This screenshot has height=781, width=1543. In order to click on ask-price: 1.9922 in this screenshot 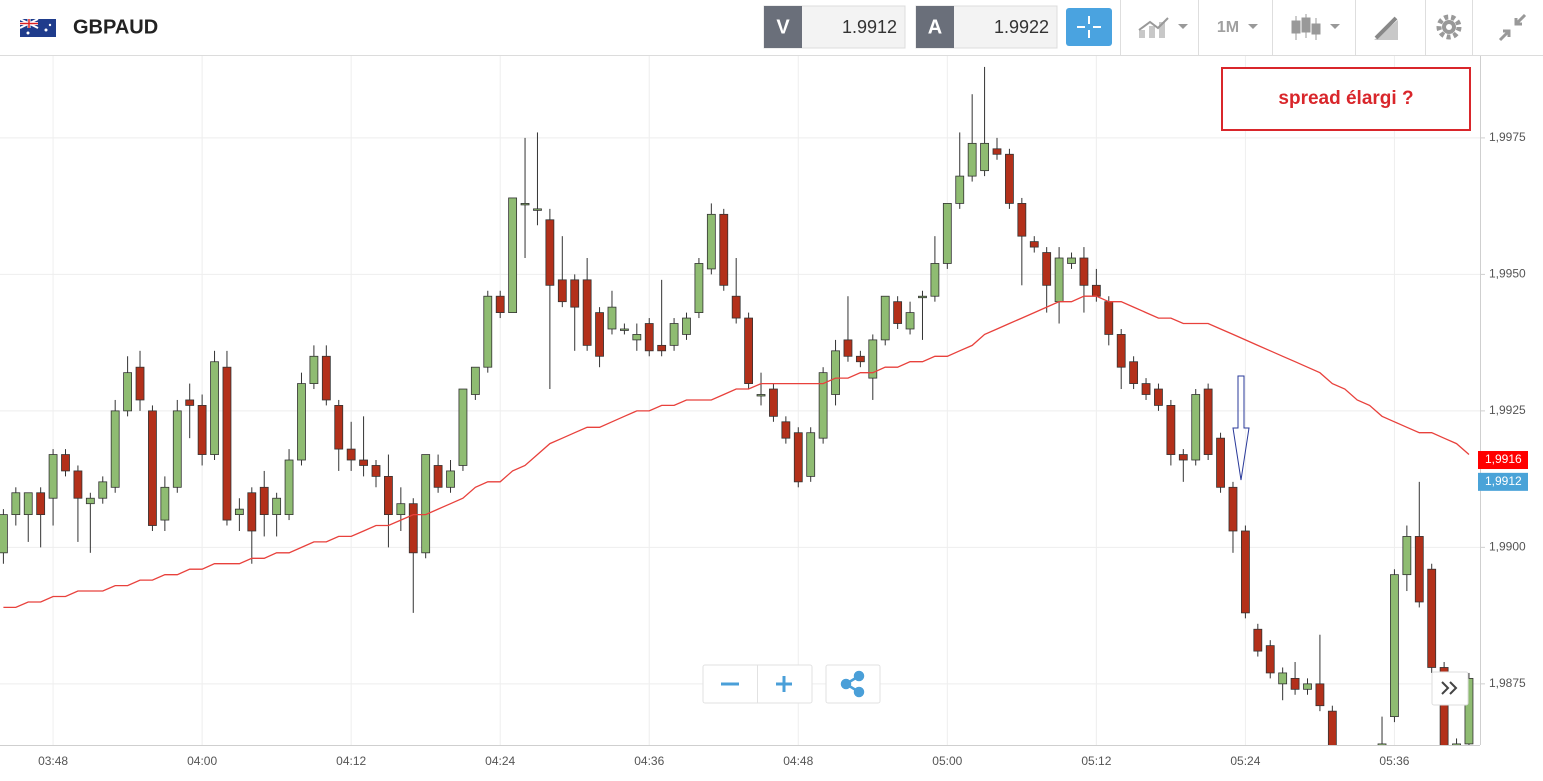, I will do `click(1021, 27)`.